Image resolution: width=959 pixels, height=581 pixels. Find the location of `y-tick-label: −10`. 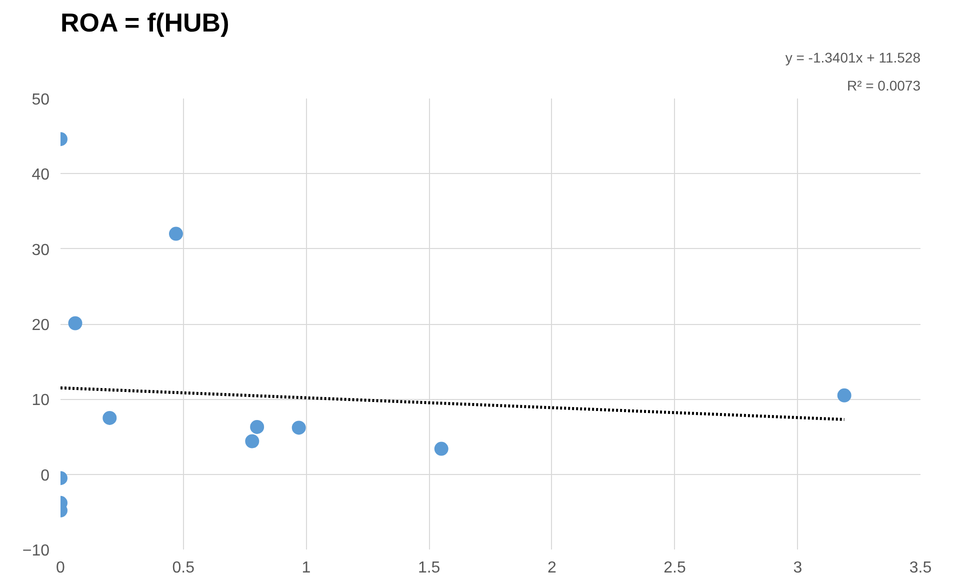

y-tick-label: −10 is located at coordinates (36, 551).